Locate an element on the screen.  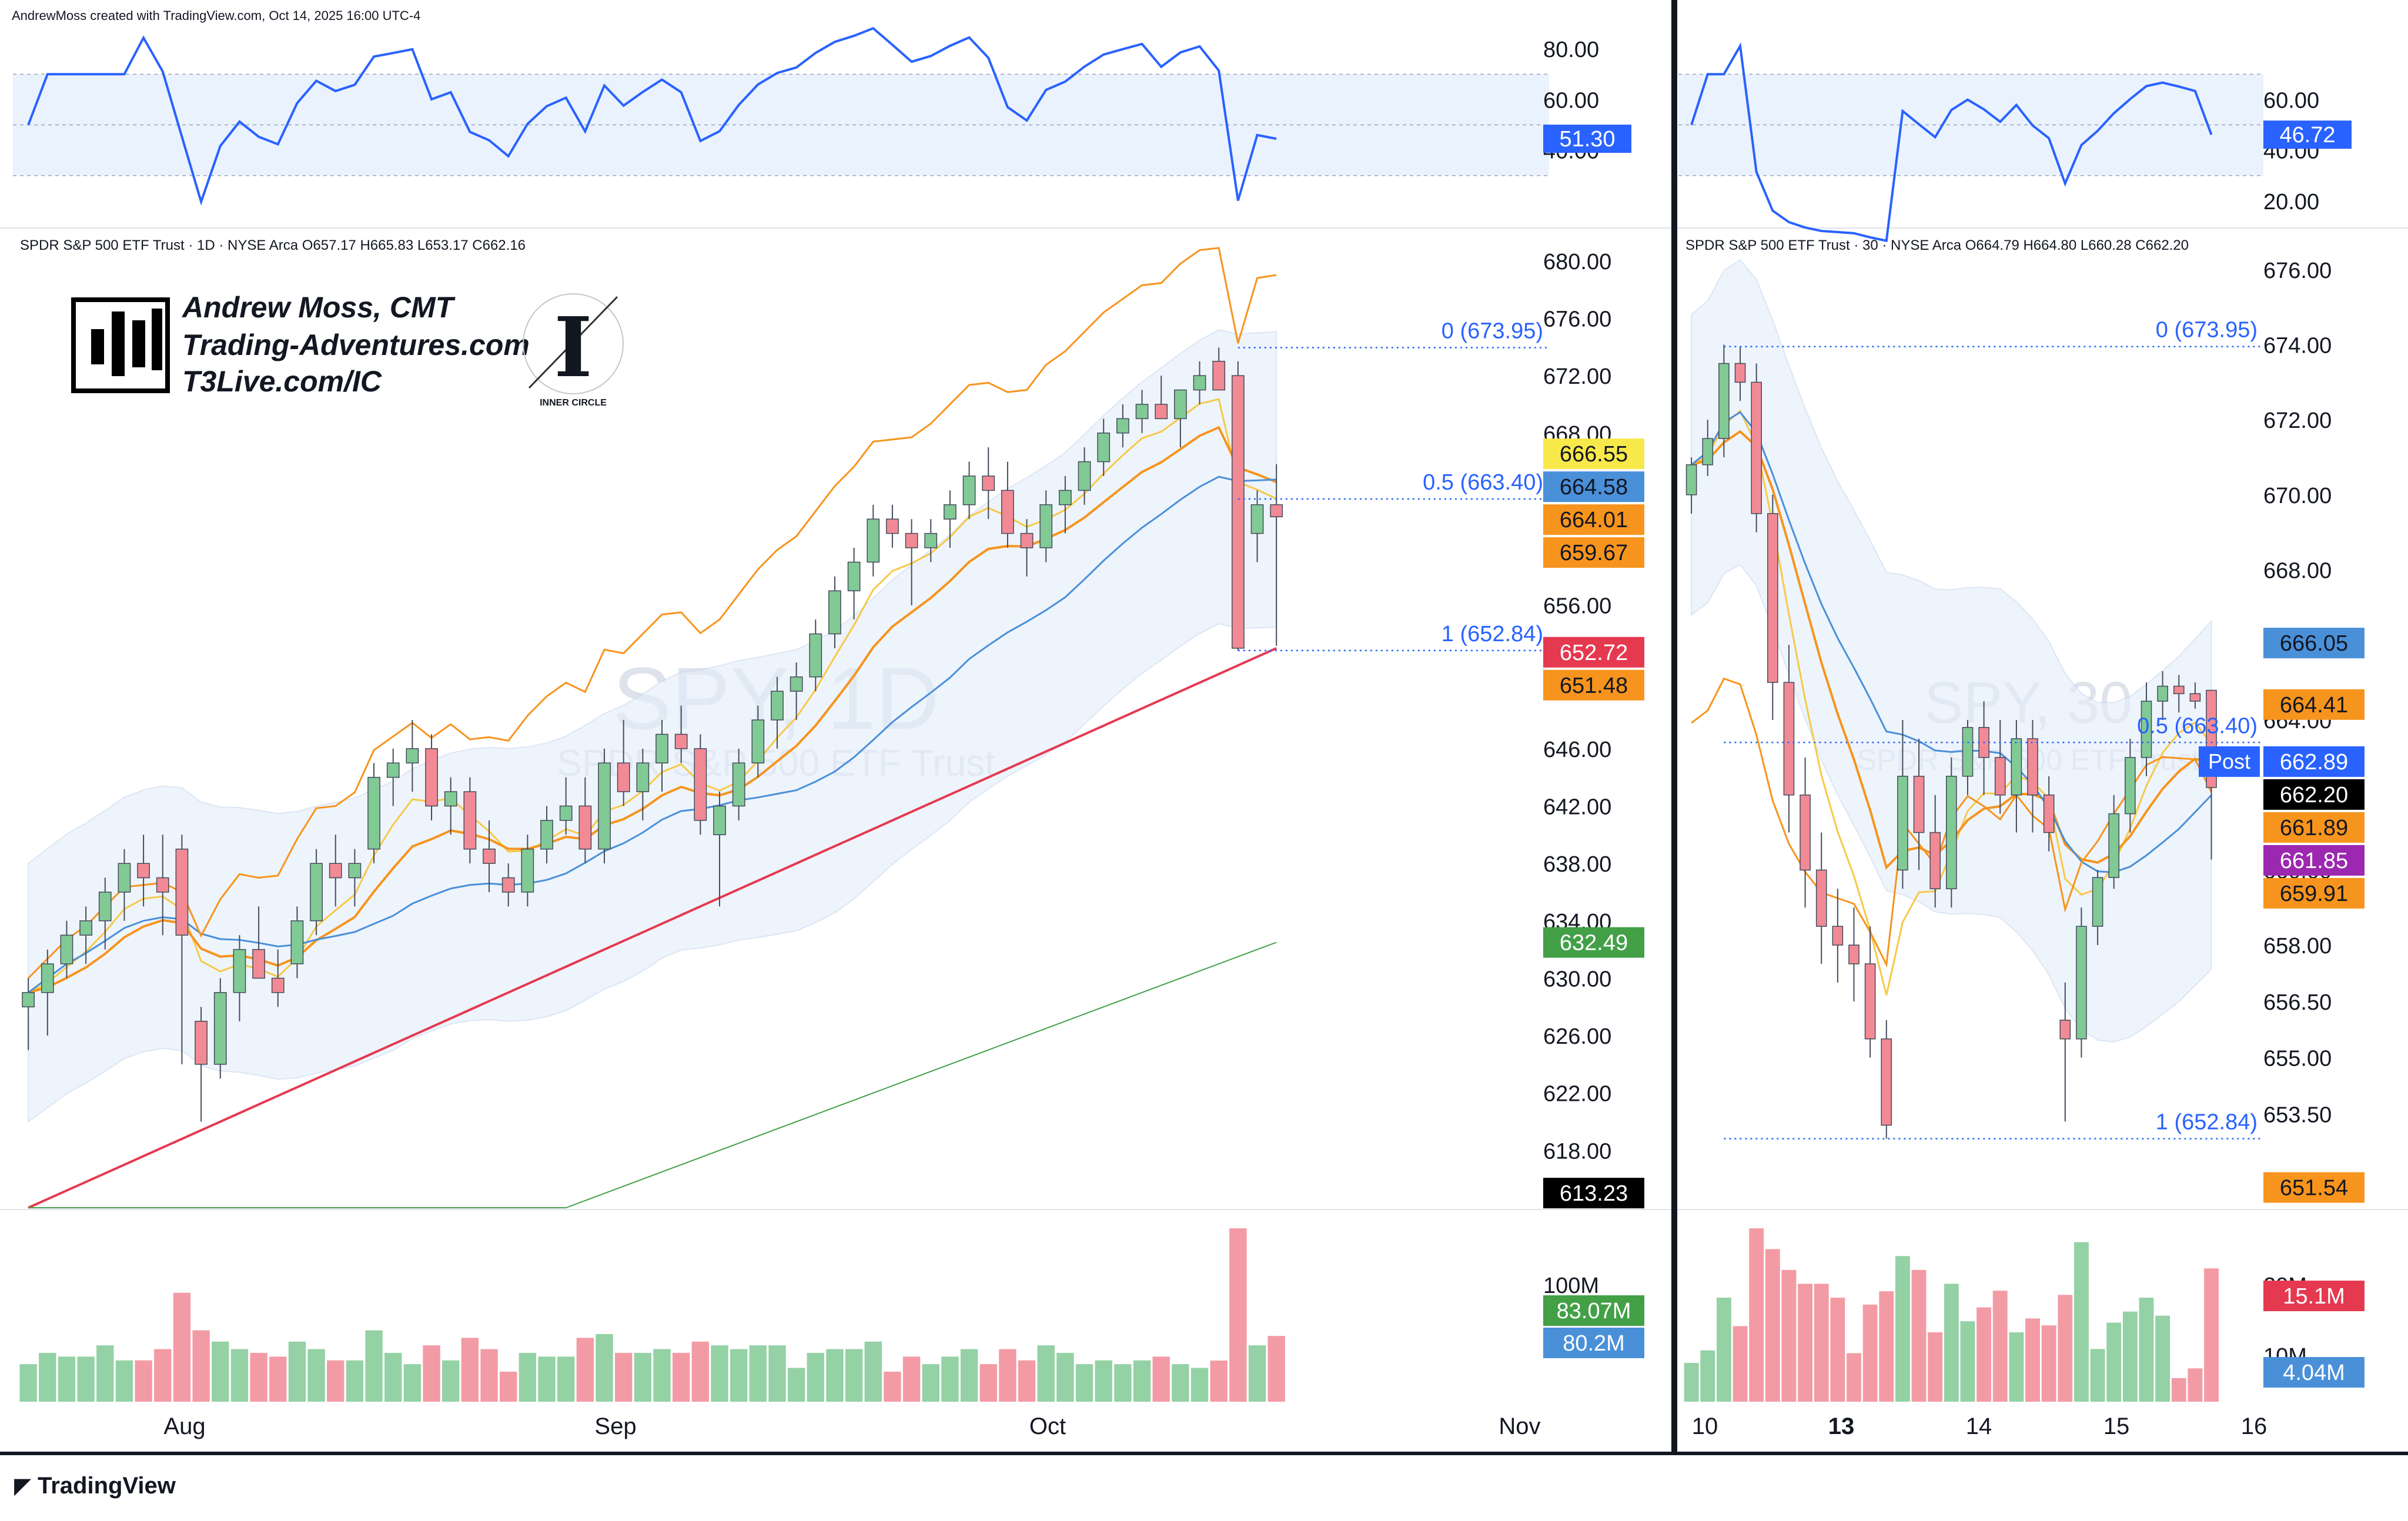
x-tick-label: Nov is located at coordinates (1519, 1426).